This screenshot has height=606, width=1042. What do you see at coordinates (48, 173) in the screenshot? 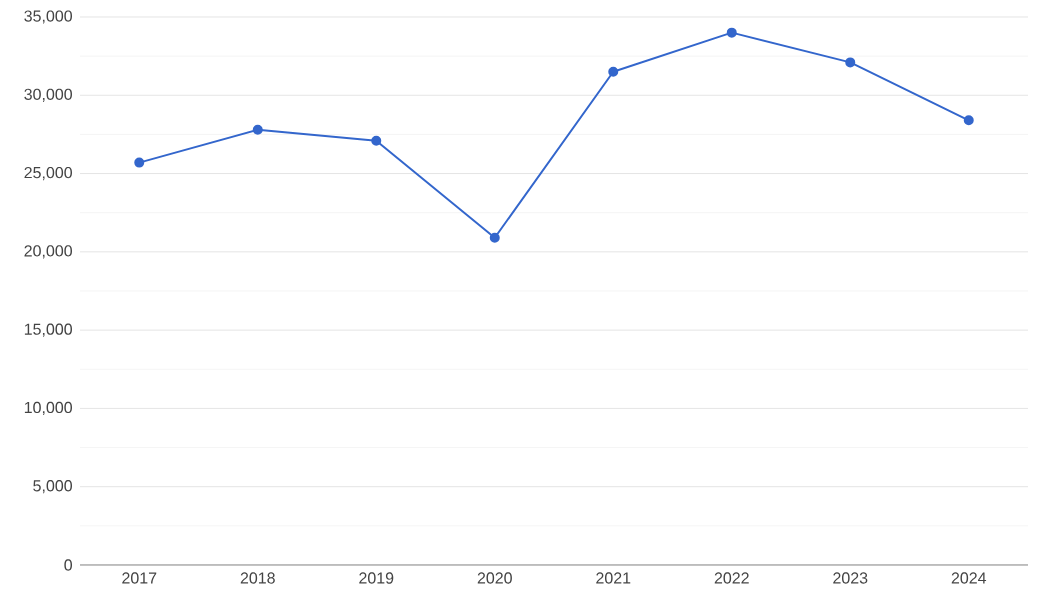
I see `y-tick-label: 25,000` at bounding box center [48, 173].